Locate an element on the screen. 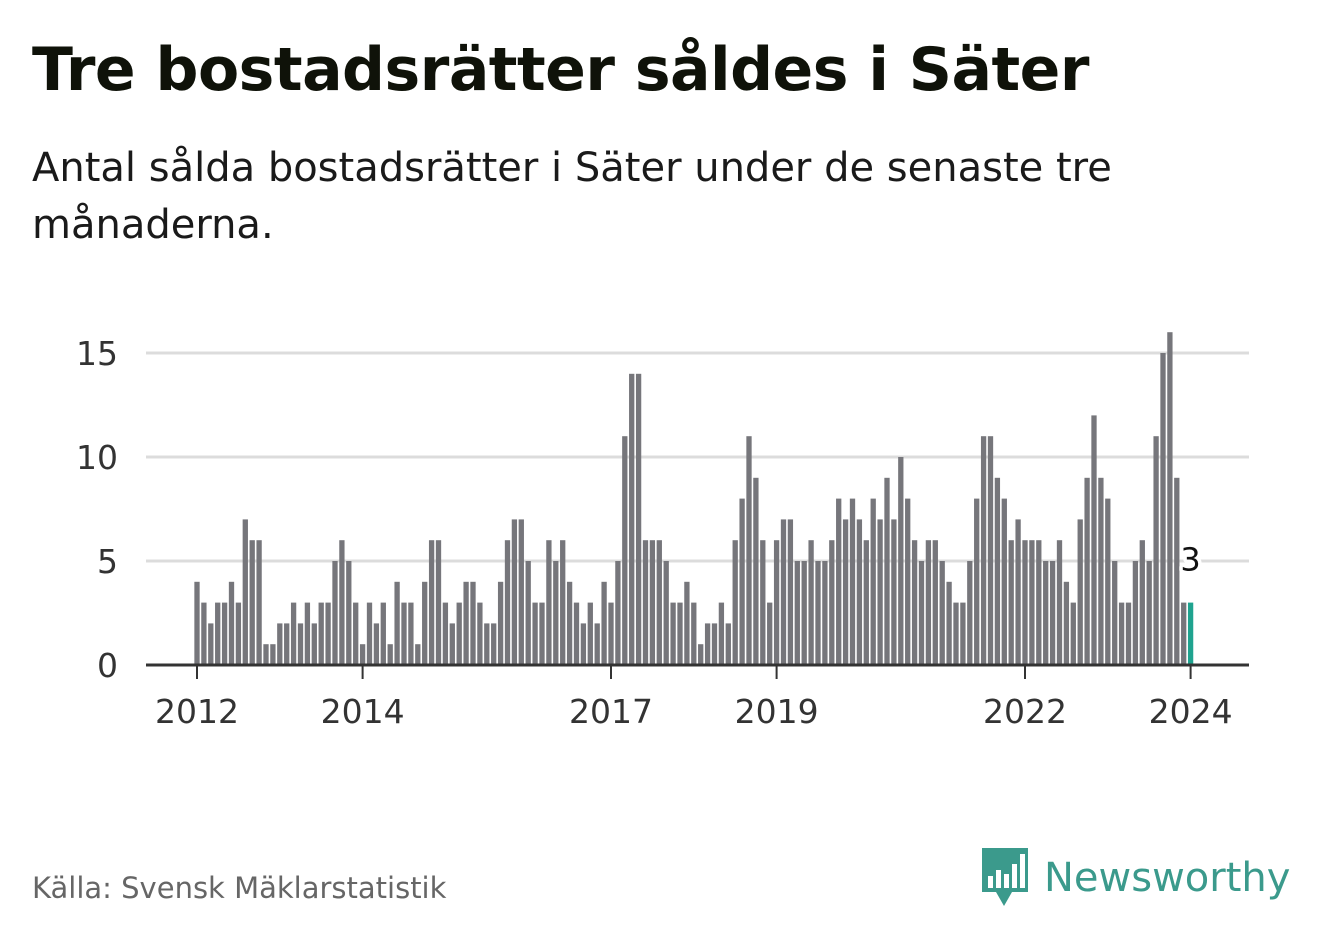 The image size is (1322, 939). y-tick-label: 5 is located at coordinates (107, 561).